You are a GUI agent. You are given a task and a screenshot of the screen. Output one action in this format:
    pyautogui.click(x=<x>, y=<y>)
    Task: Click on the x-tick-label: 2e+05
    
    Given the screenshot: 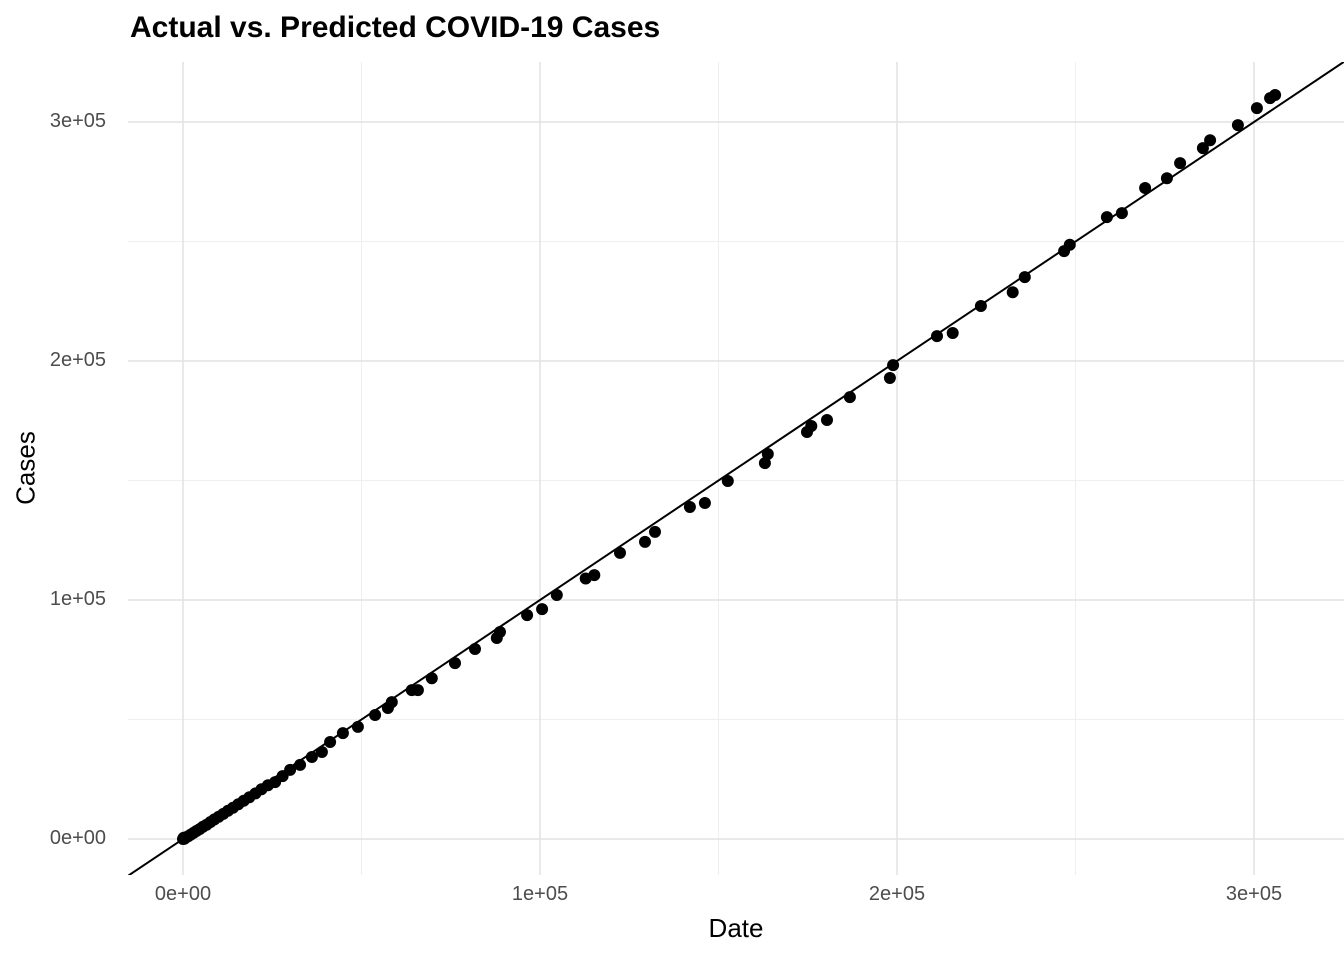 What is the action you would take?
    pyautogui.click(x=897, y=894)
    